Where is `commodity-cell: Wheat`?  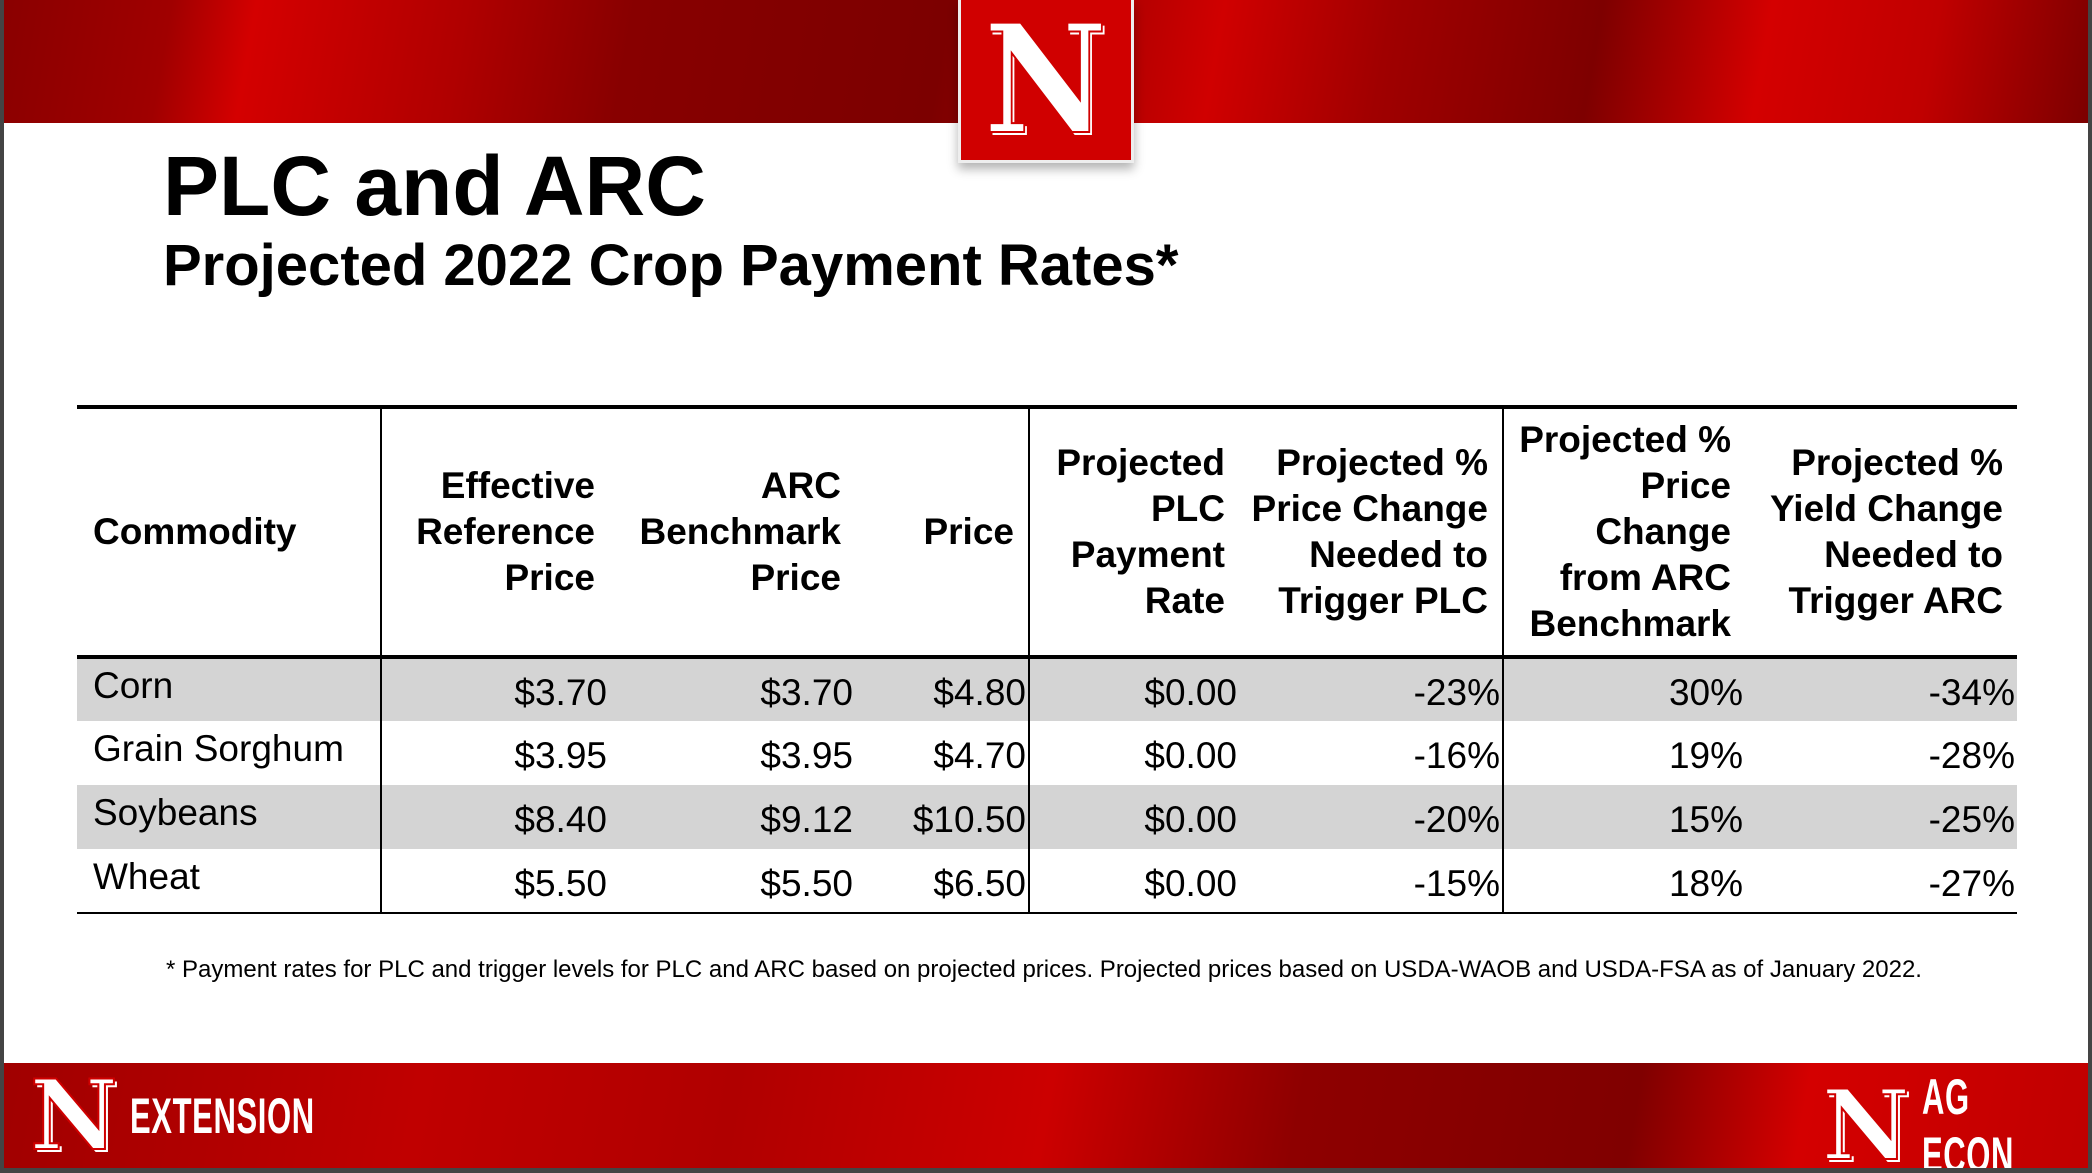 commodity-cell: Wheat is located at coordinates (229, 881).